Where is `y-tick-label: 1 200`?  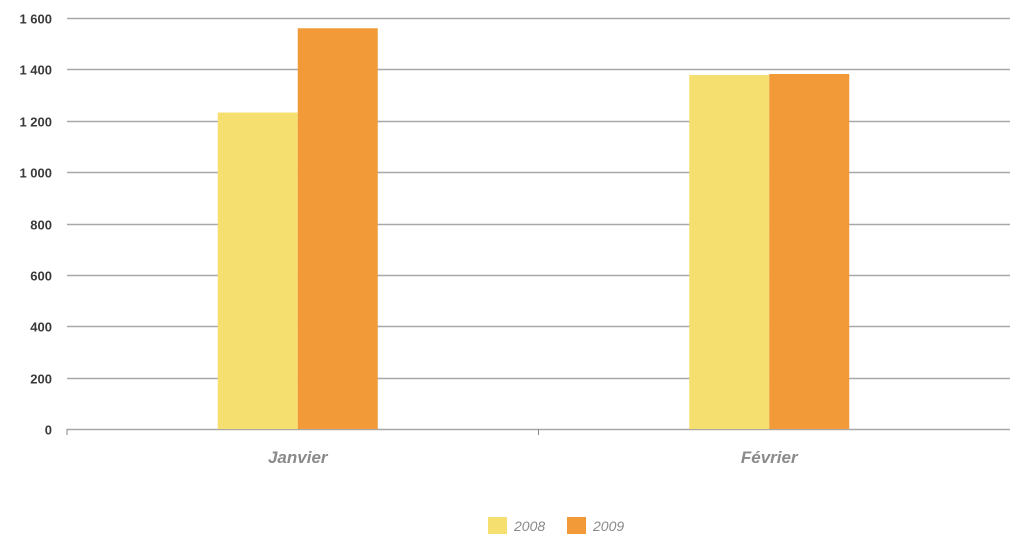
y-tick-label: 1 200 is located at coordinates (35, 122).